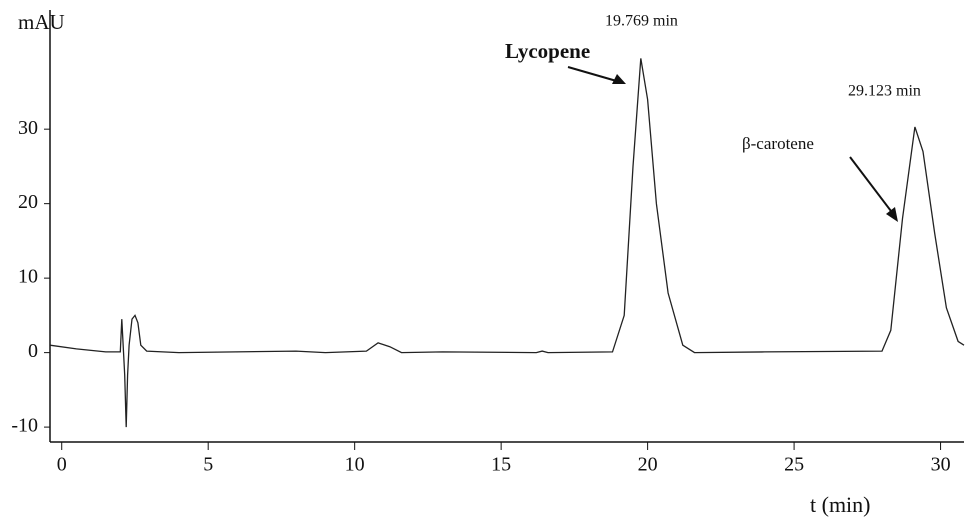  I want to click on x-tick-label: 10, so click(355, 465).